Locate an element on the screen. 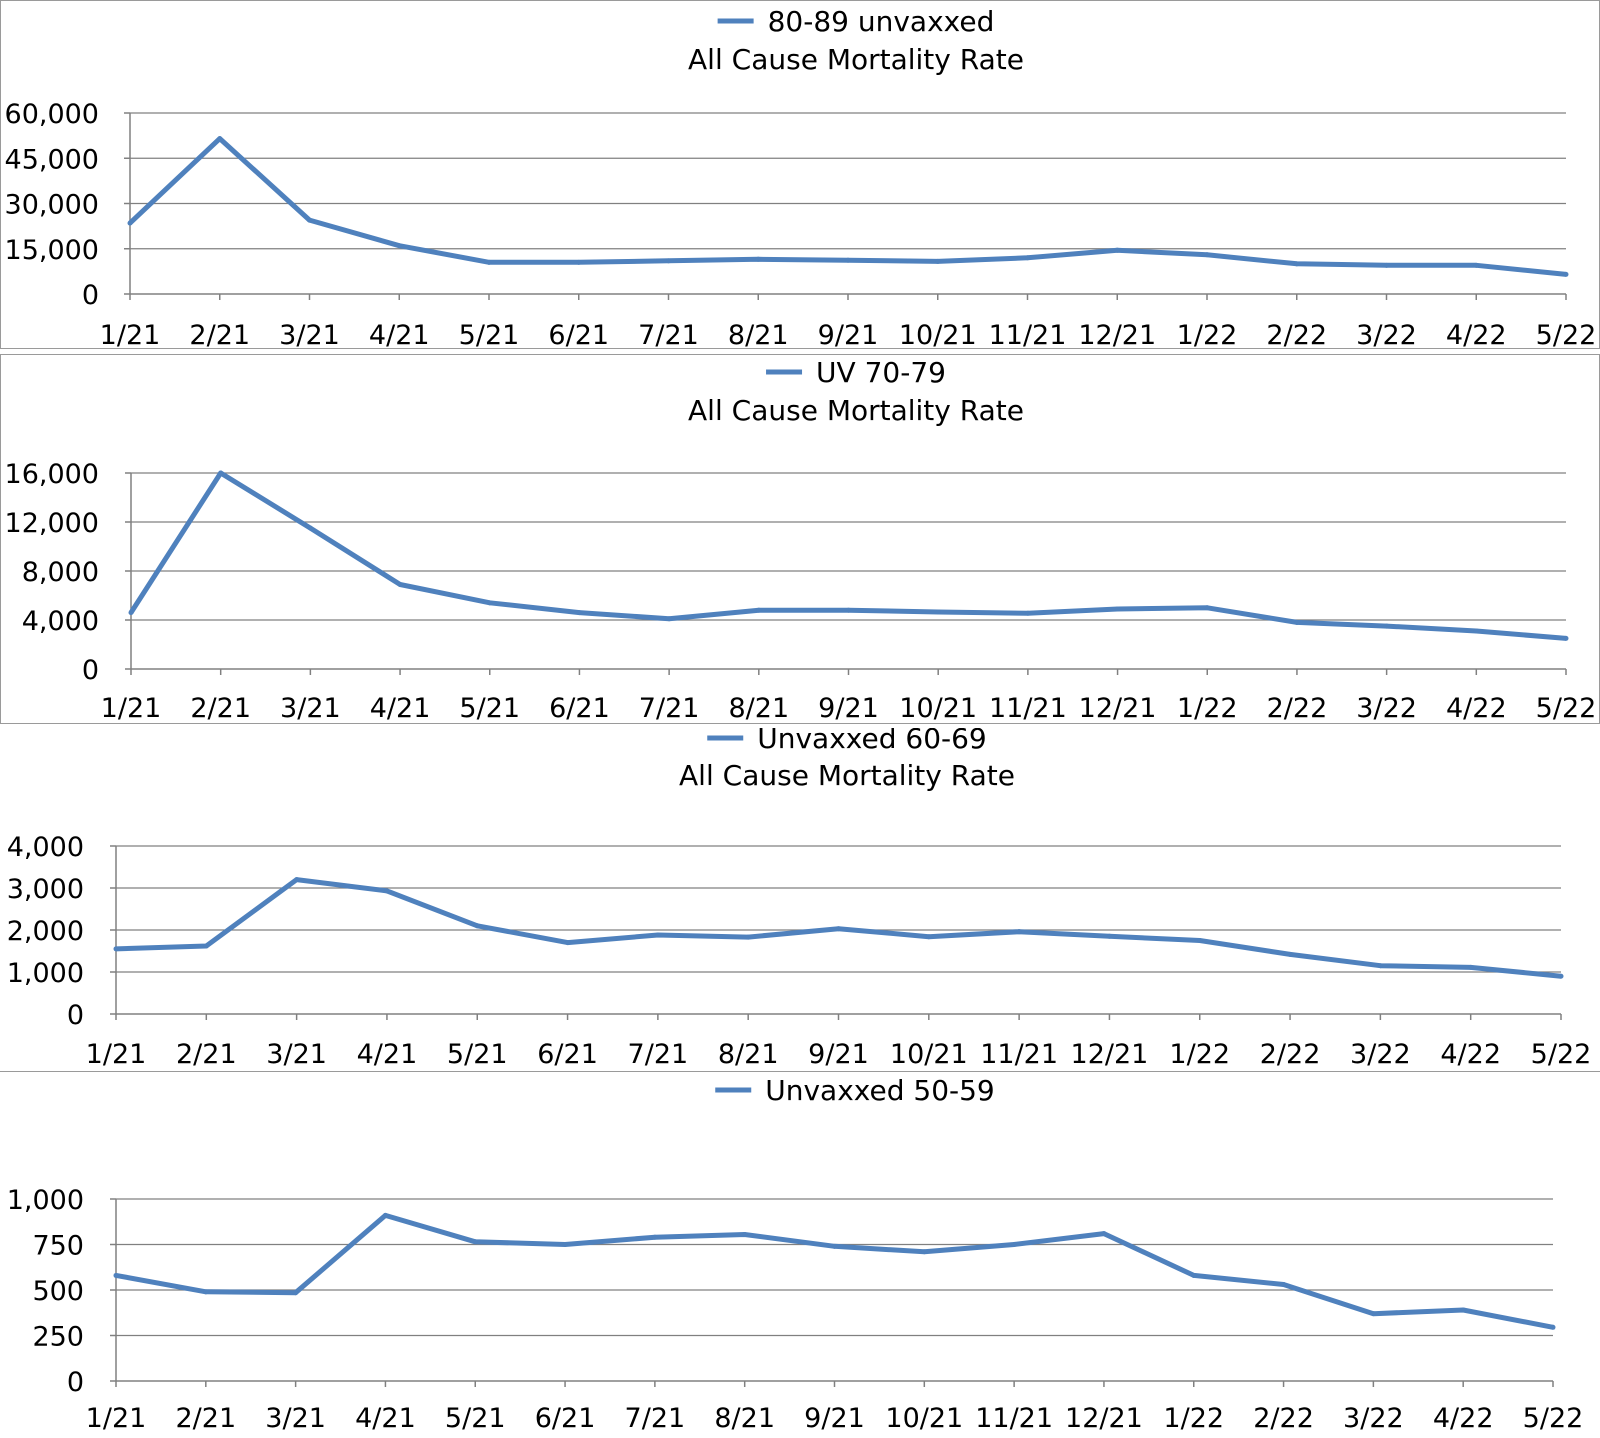  y-tick-label: 1,000 is located at coordinates (45, 973).